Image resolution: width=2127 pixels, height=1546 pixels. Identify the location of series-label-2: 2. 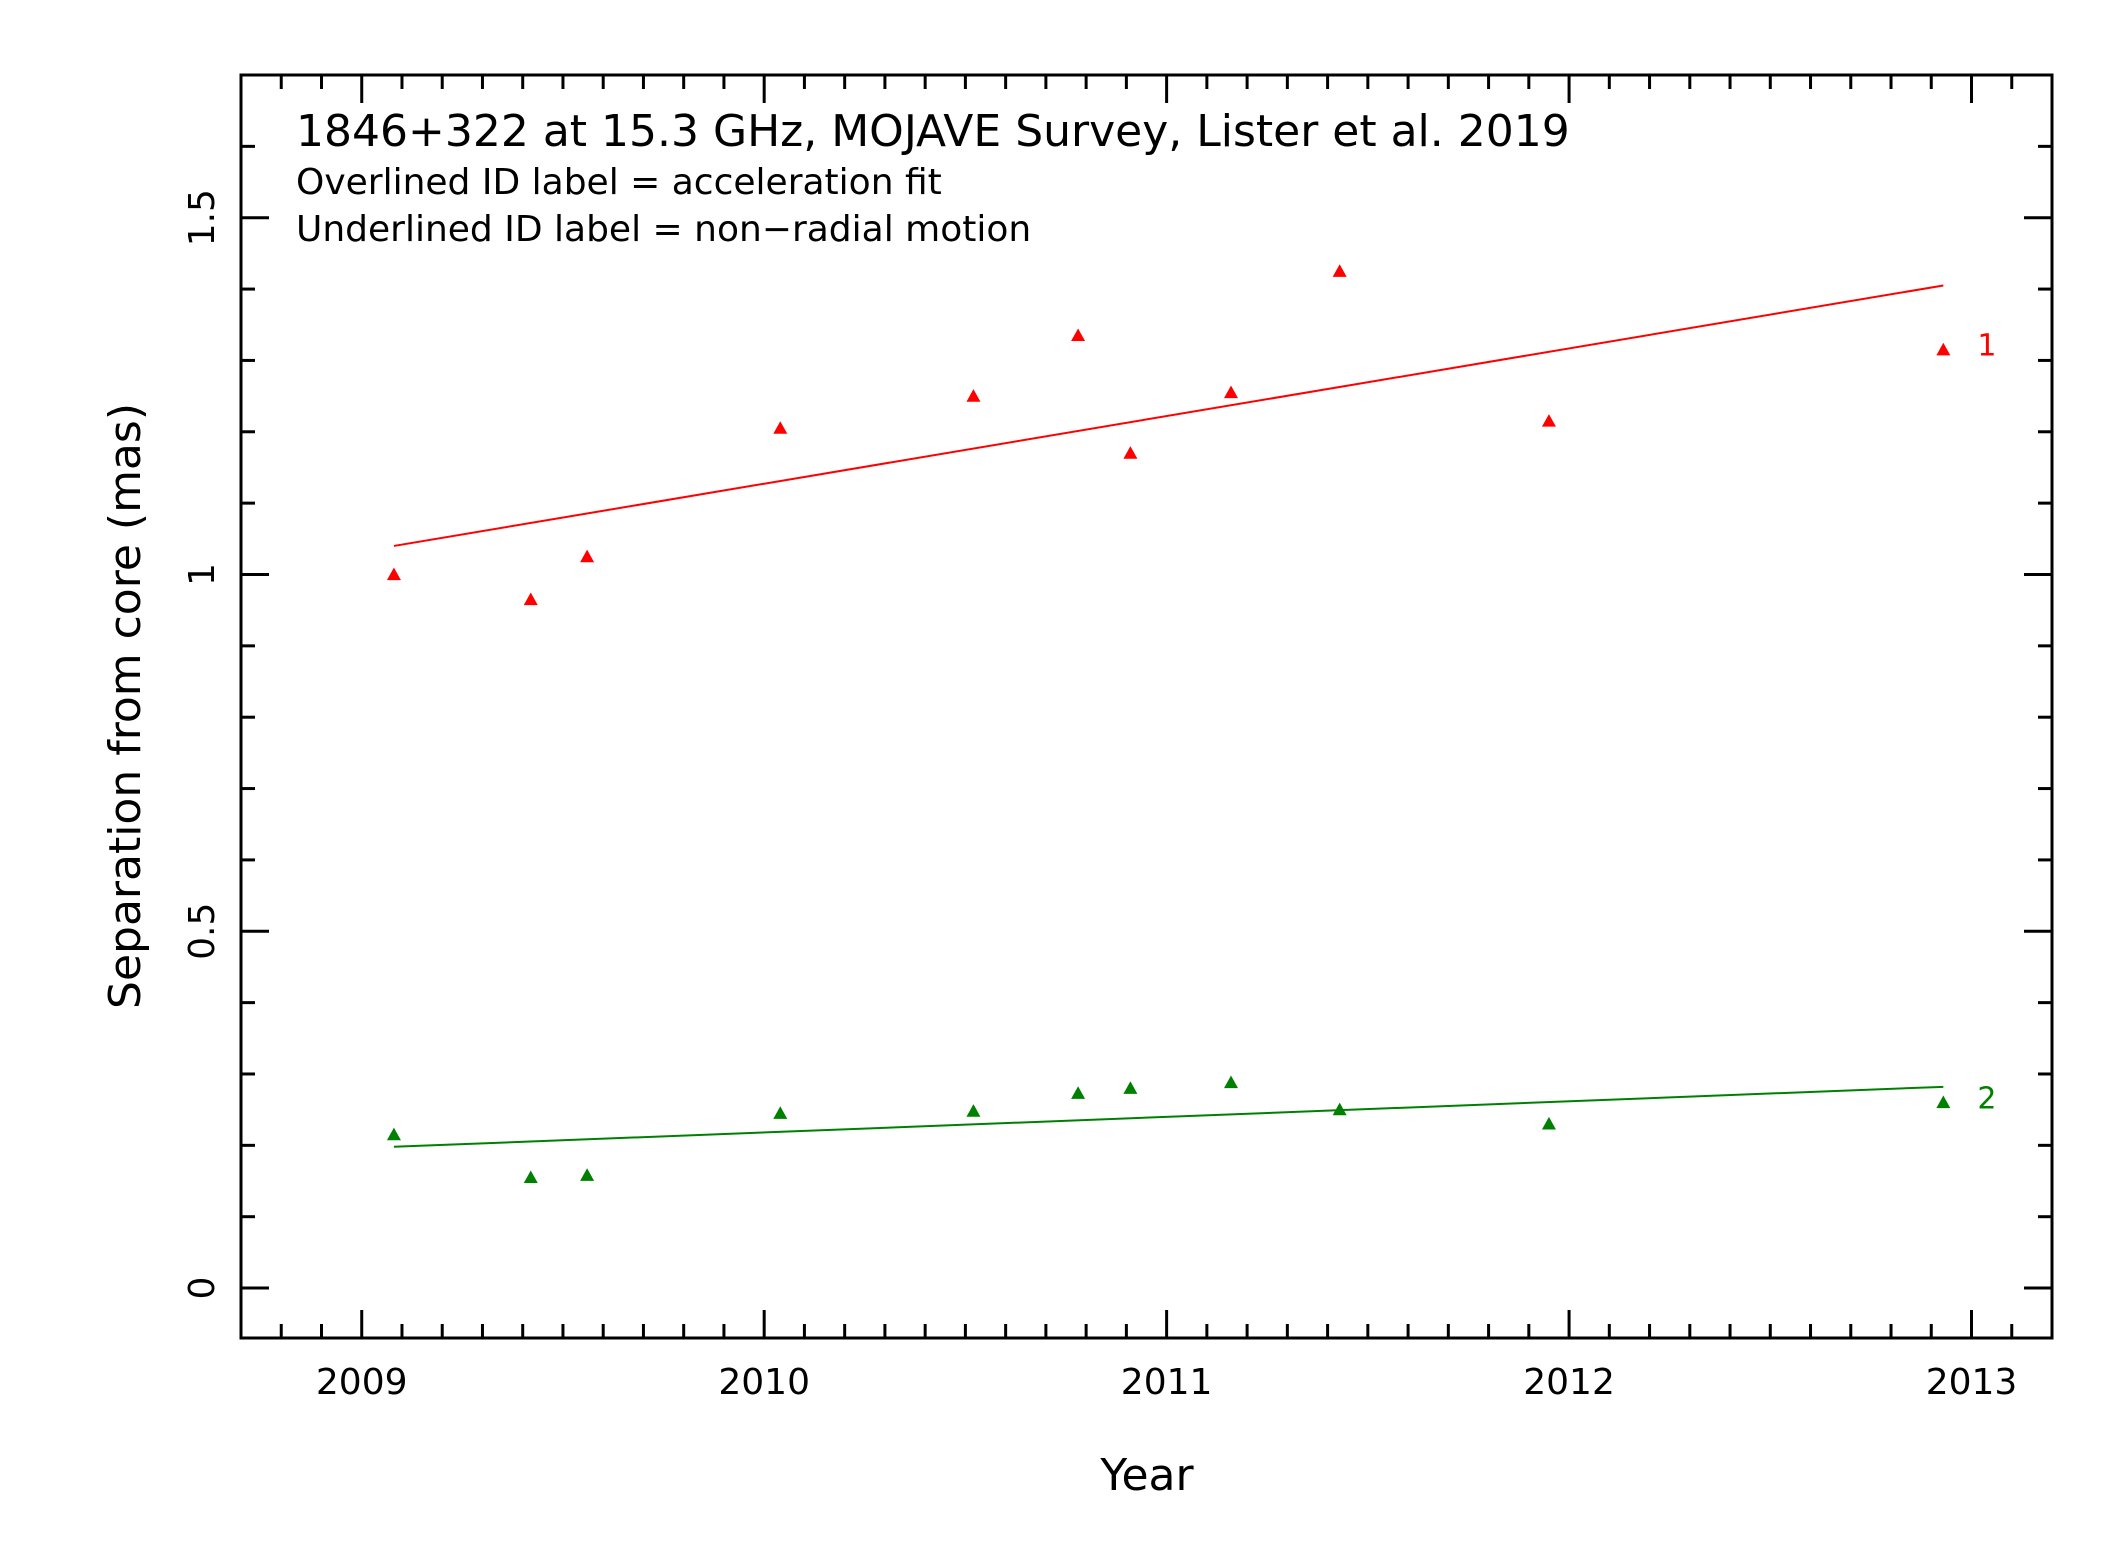
(1986, 1099).